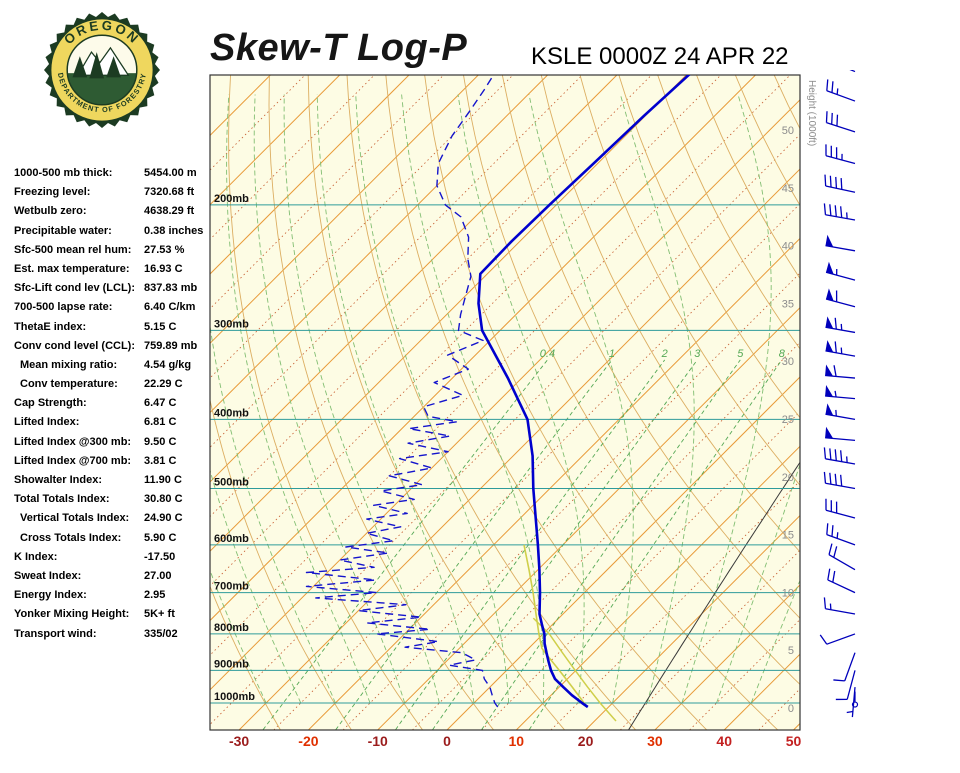  I want to click on index-value: 2.95, so click(154, 595).